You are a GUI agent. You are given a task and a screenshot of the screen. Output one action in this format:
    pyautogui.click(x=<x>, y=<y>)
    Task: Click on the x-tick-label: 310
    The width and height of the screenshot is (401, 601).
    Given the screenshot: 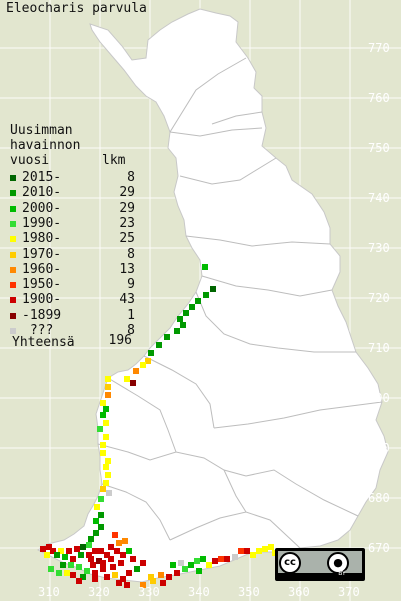 What is the action you would take?
    pyautogui.click(x=49, y=592)
    